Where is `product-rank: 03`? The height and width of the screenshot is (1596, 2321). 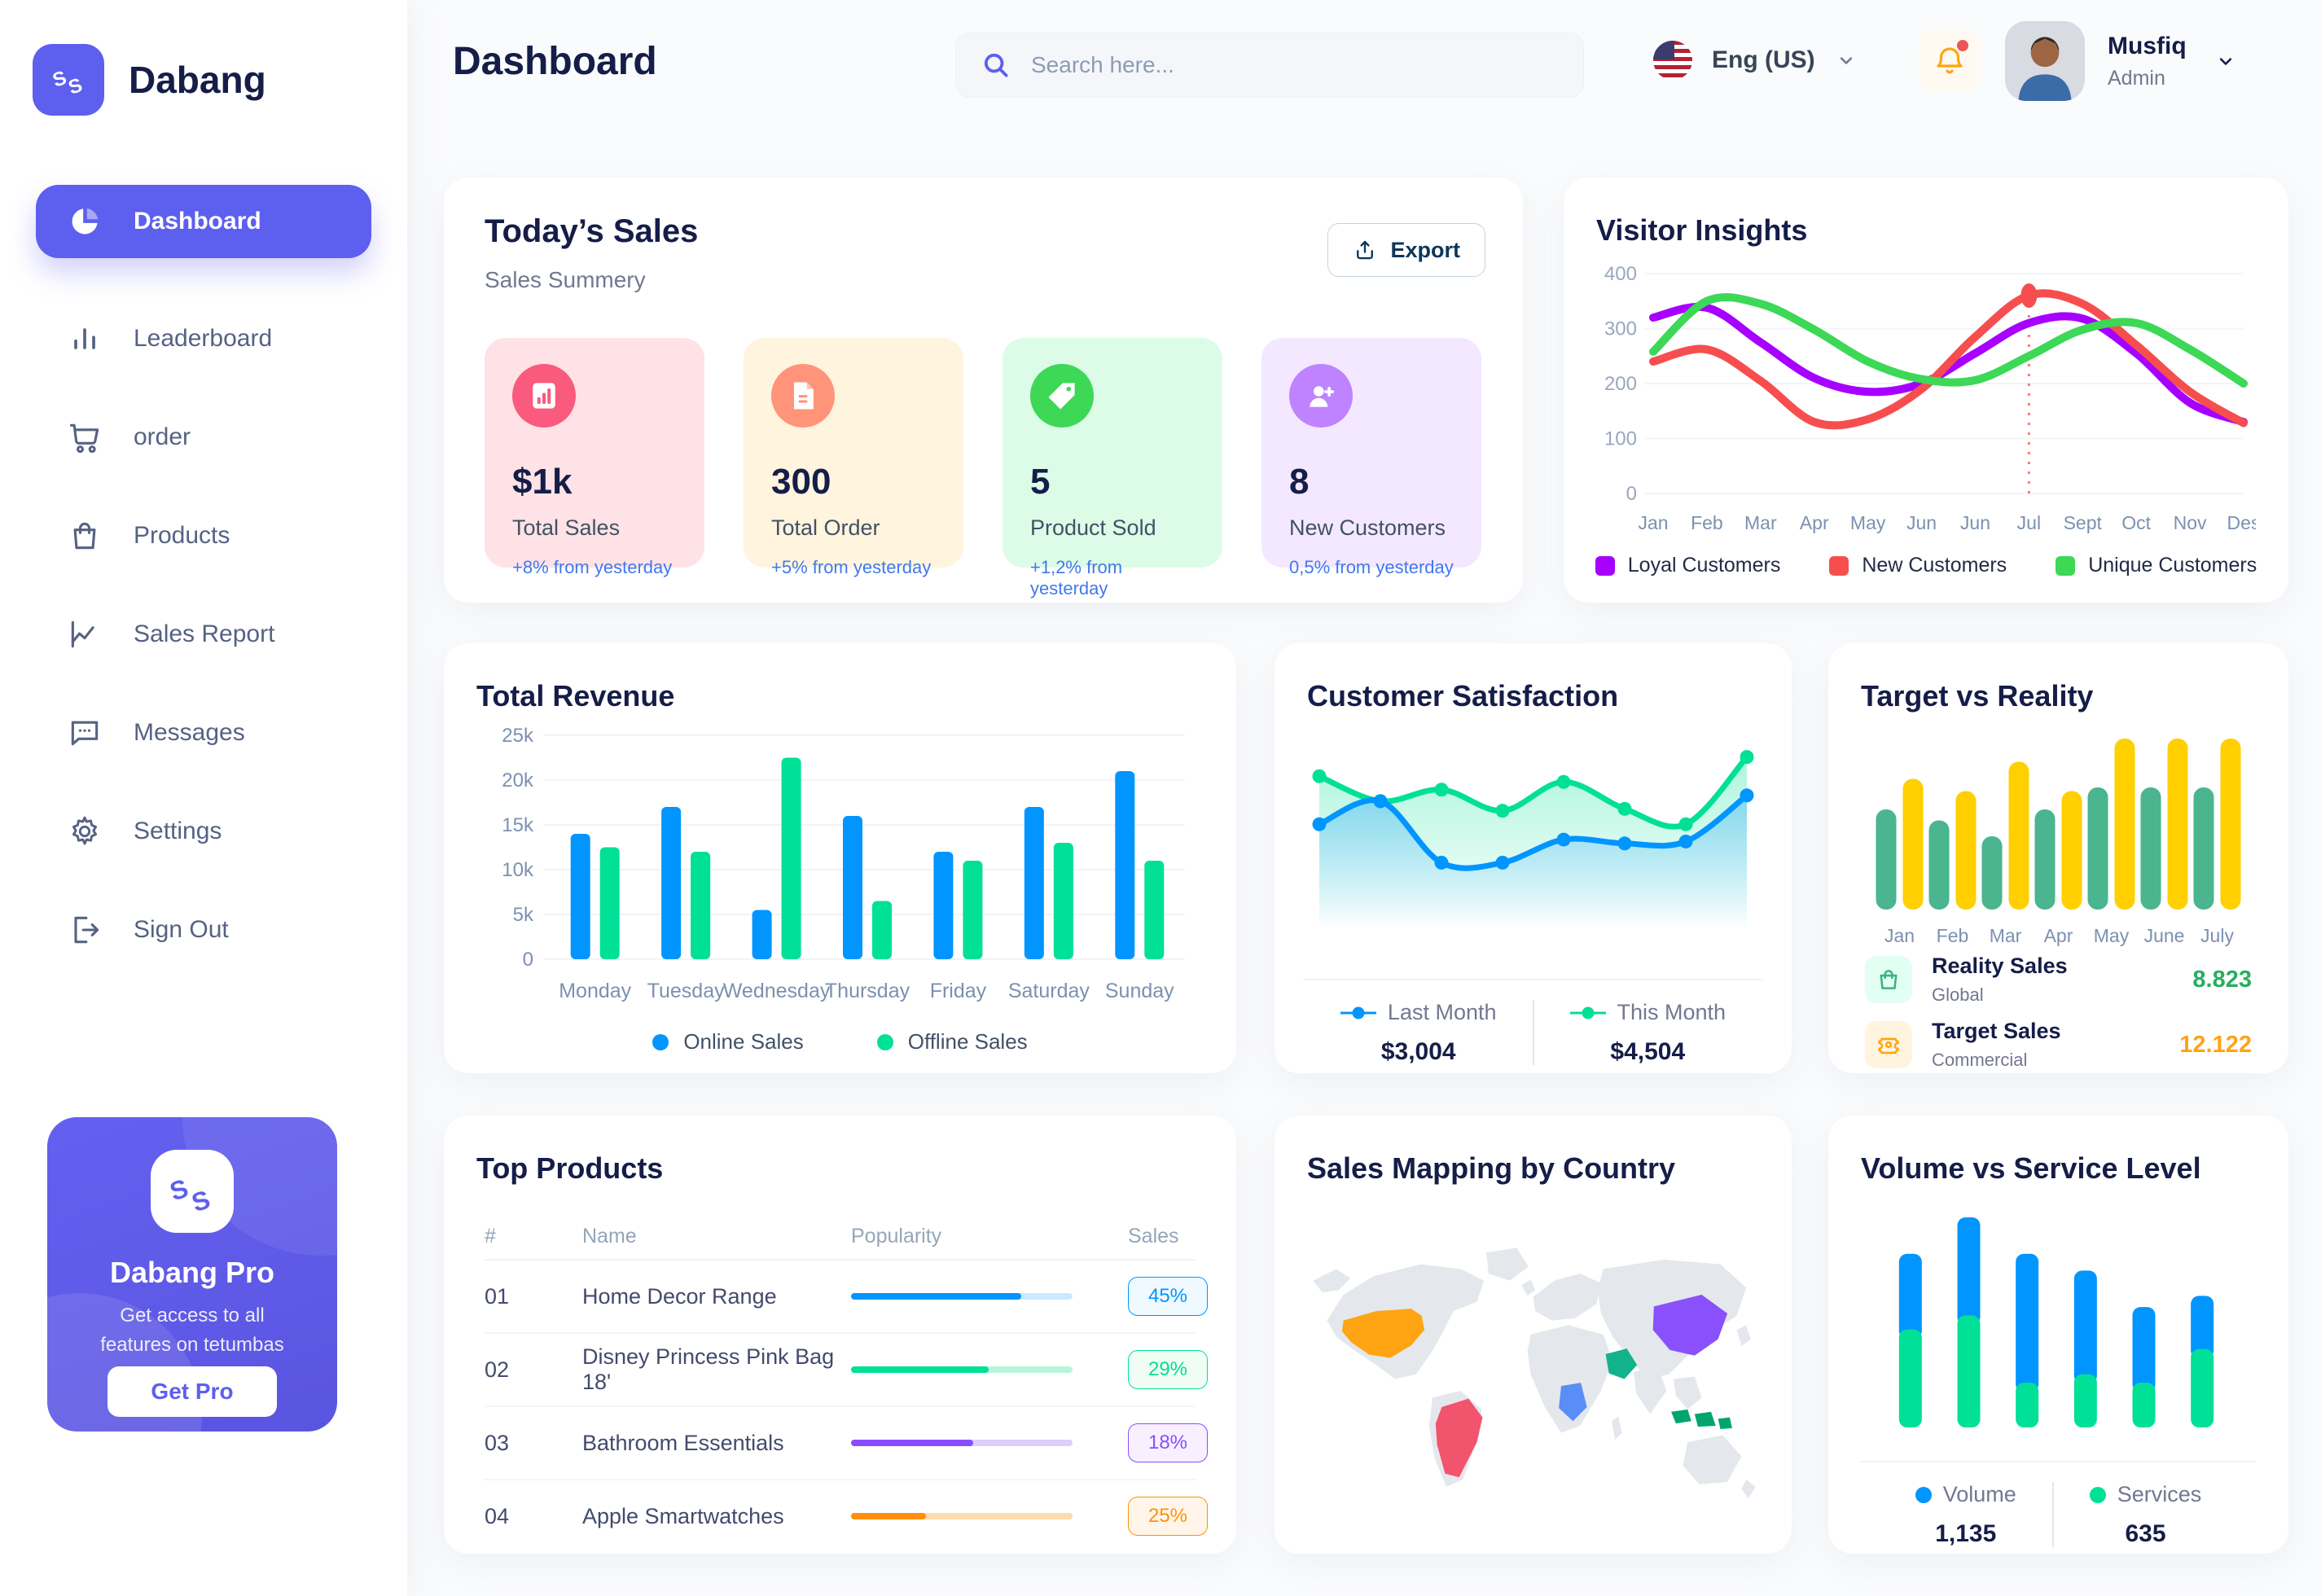 product-rank: 03 is located at coordinates (497, 1442).